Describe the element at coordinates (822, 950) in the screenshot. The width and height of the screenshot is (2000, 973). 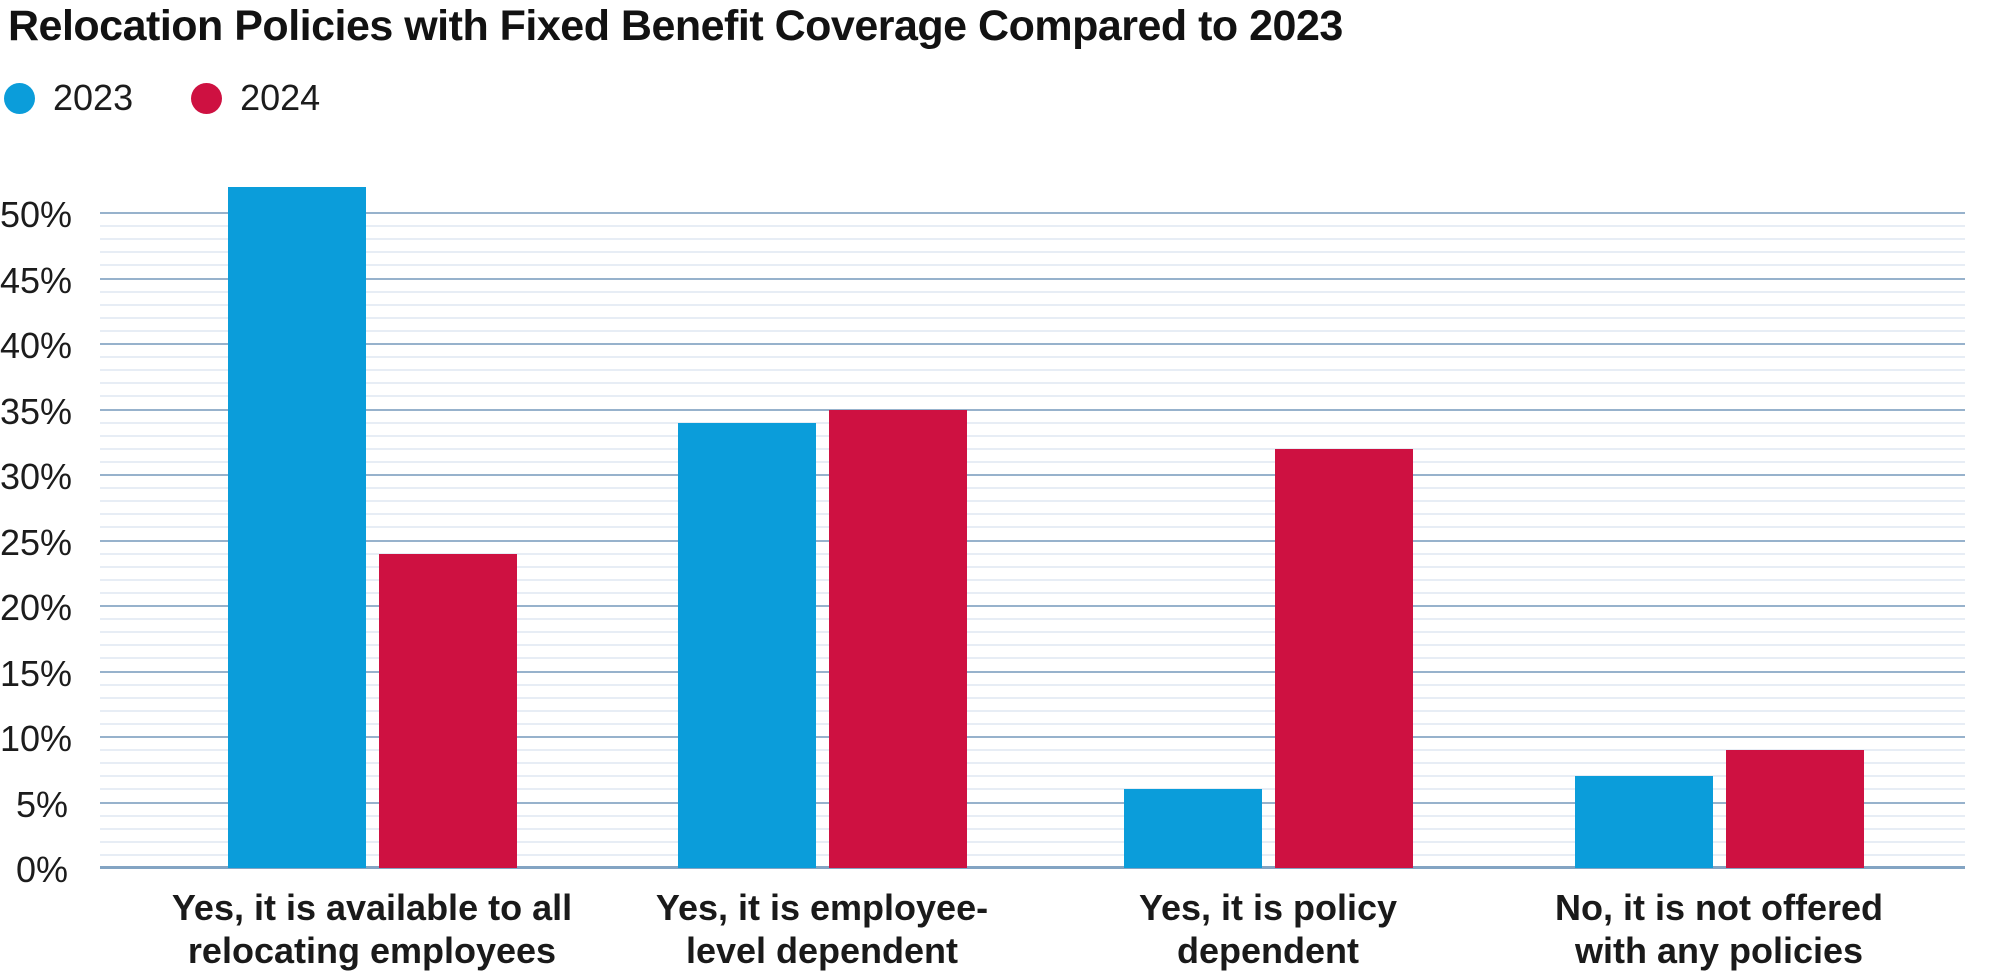
I see `category-label-line: level dependent` at that location.